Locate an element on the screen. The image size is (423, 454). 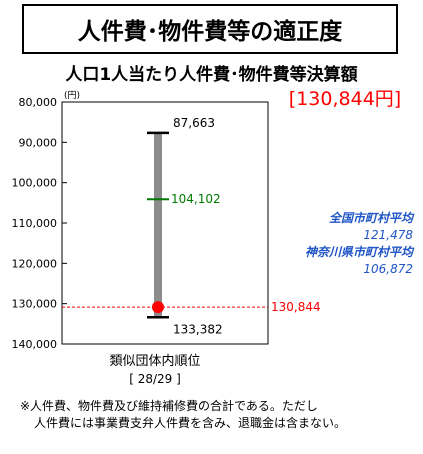
national-average-label: 全国市町村平均 is located at coordinates (370, 218).